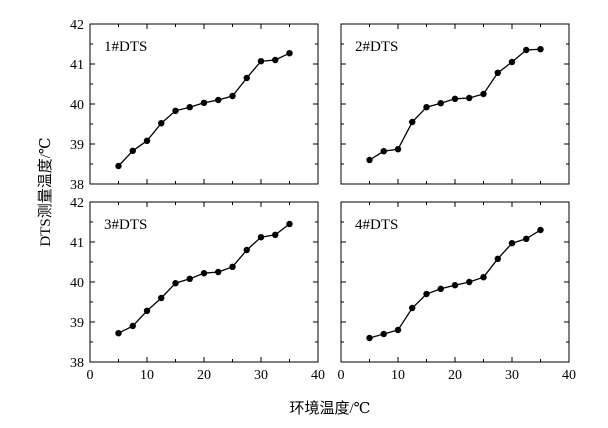 This screenshot has width=608, height=428. I want to click on y-axis-title: DTS测量温度/℃, so click(45, 191).